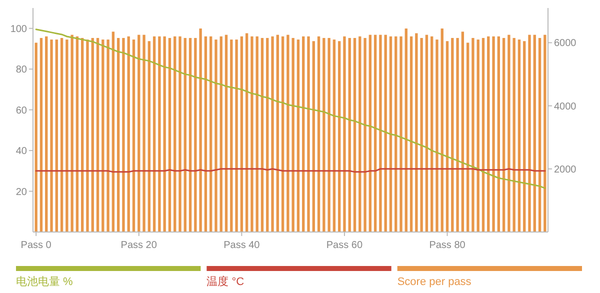  I want to click on y-tick-label: 40, so click(22, 152).